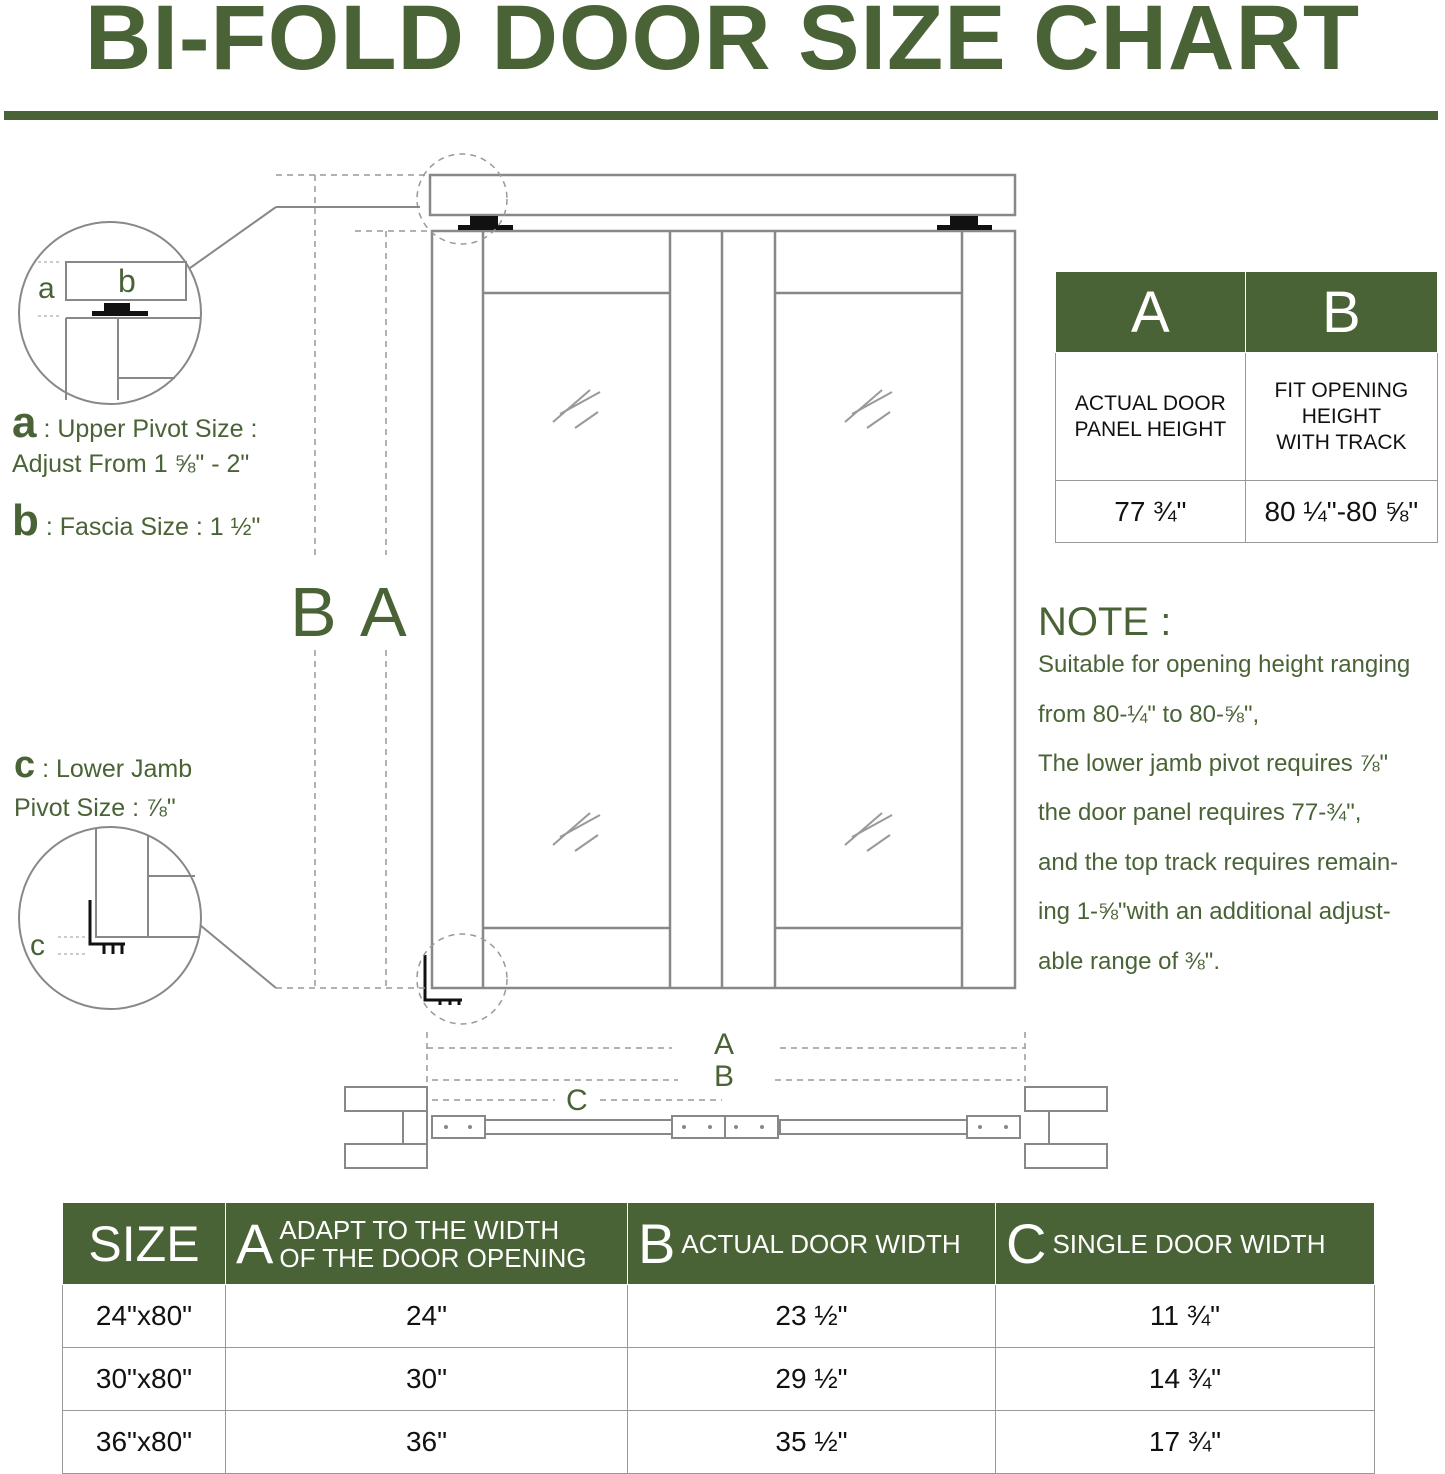 This screenshot has width=1445, height=1474. I want to click on top-pivots, so click(725, 223).